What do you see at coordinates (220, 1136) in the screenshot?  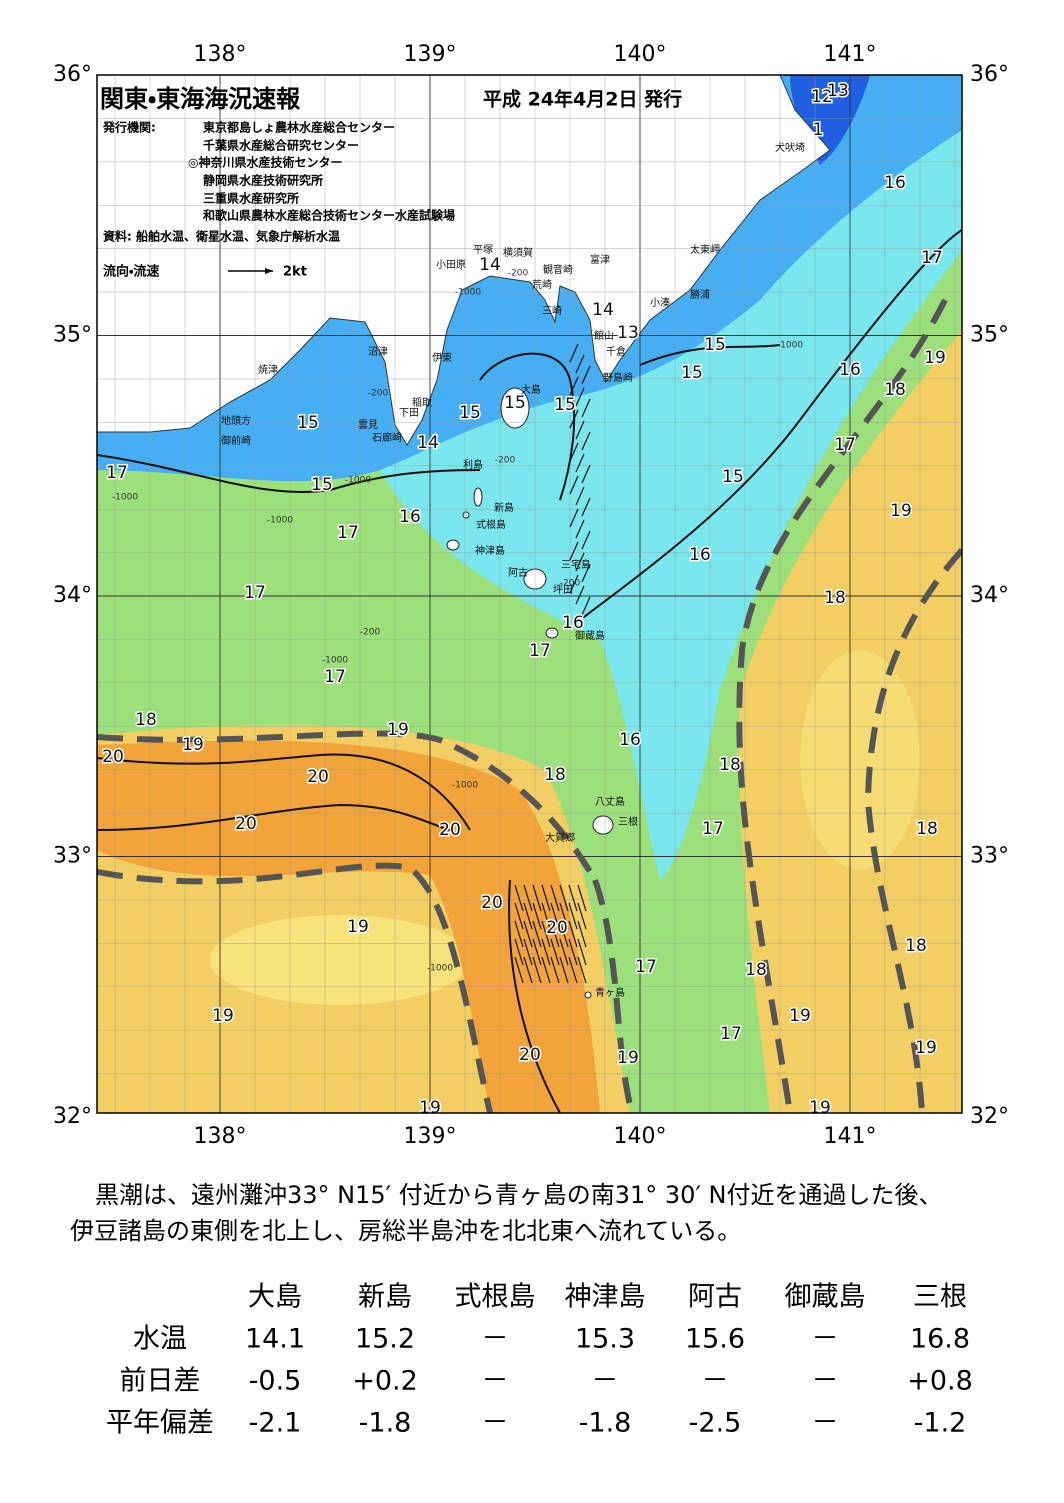 I see `lon-label: 138°` at bounding box center [220, 1136].